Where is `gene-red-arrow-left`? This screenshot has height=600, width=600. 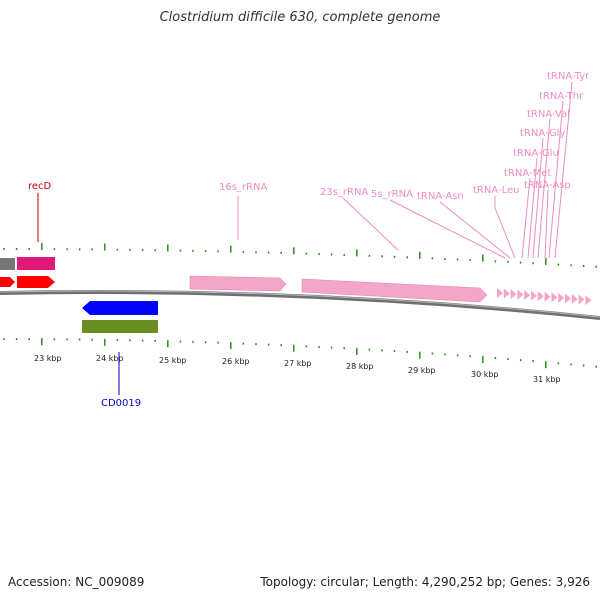
gene-red-arrow-left is located at coordinates (7, 282).